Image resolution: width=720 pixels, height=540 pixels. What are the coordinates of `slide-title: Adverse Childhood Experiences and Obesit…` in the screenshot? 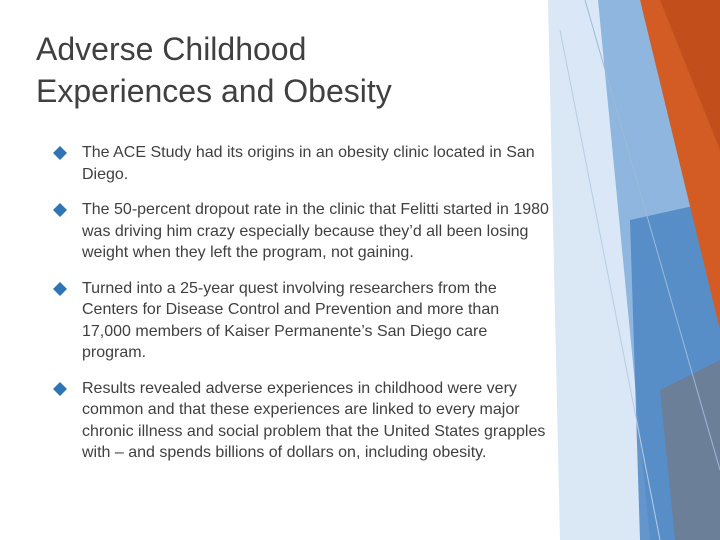 It's located at (286, 70).